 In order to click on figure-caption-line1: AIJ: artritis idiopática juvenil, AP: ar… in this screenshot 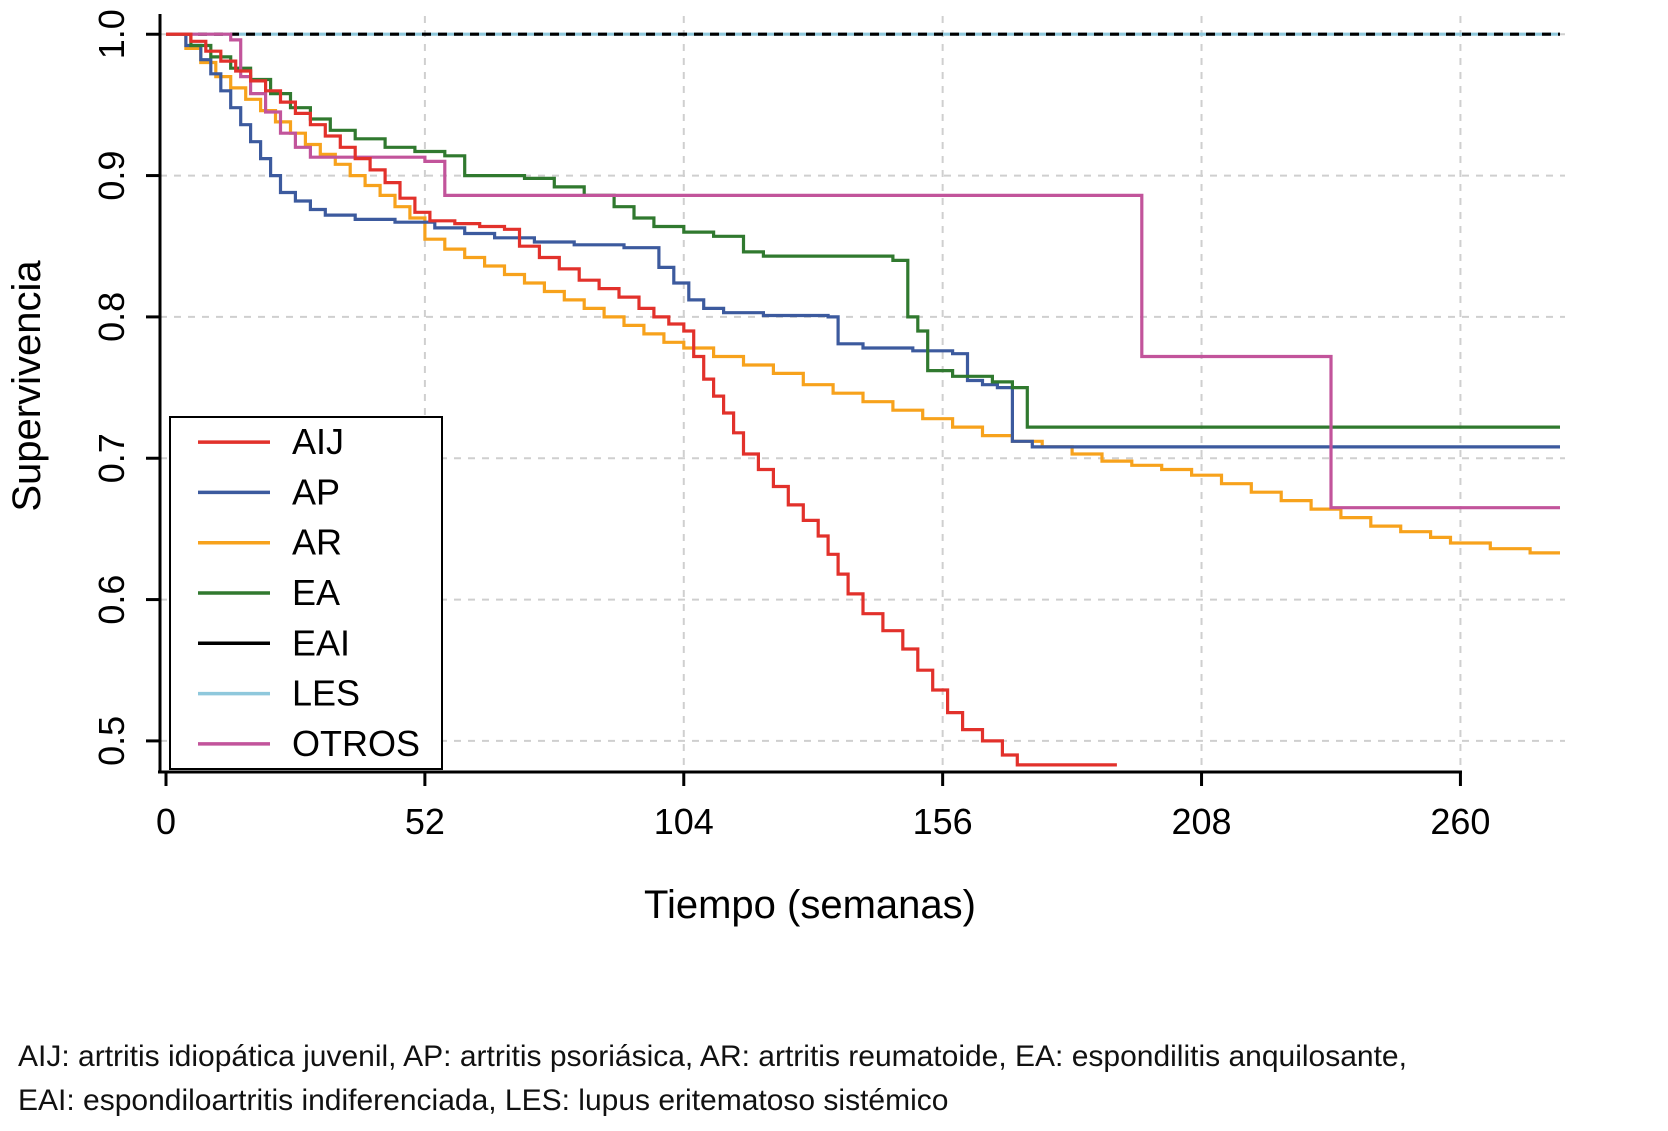, I will do `click(712, 1056)`.